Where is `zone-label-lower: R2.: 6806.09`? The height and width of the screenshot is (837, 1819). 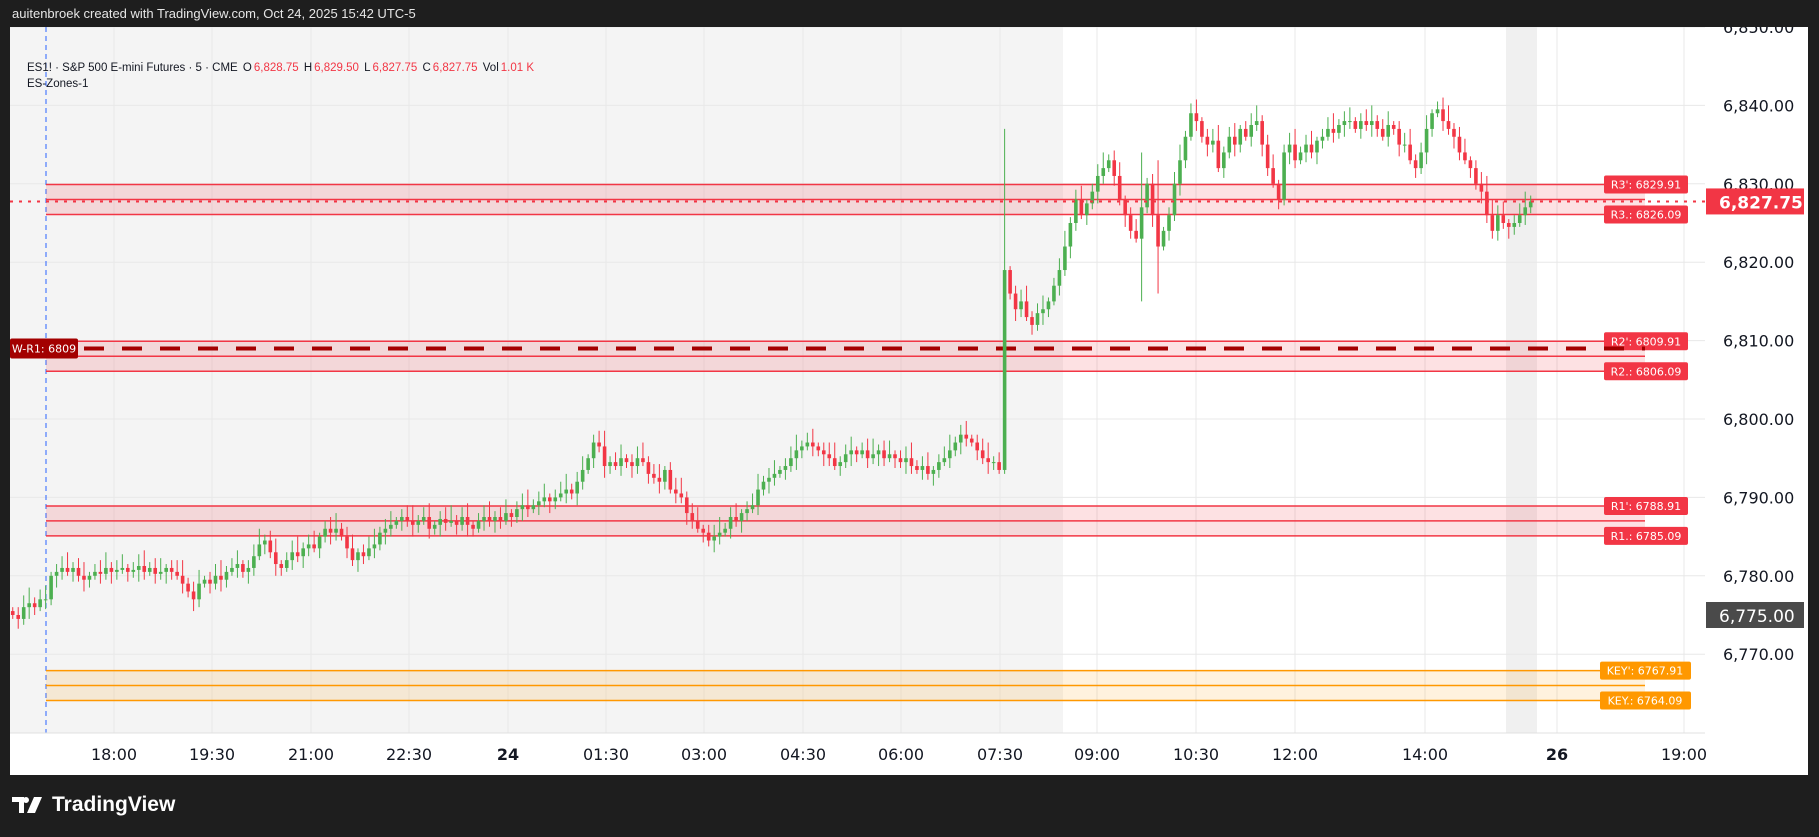 zone-label-lower: R2.: 6806.09 is located at coordinates (1646, 371).